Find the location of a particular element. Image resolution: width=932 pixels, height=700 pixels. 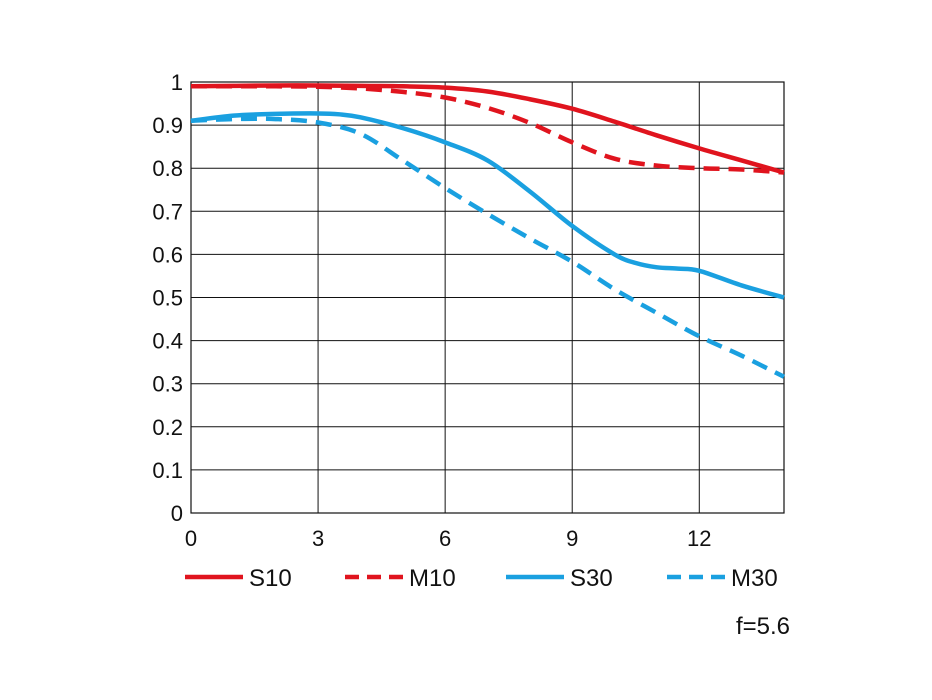

y-tick-label: 0.5 is located at coordinates (167, 298).